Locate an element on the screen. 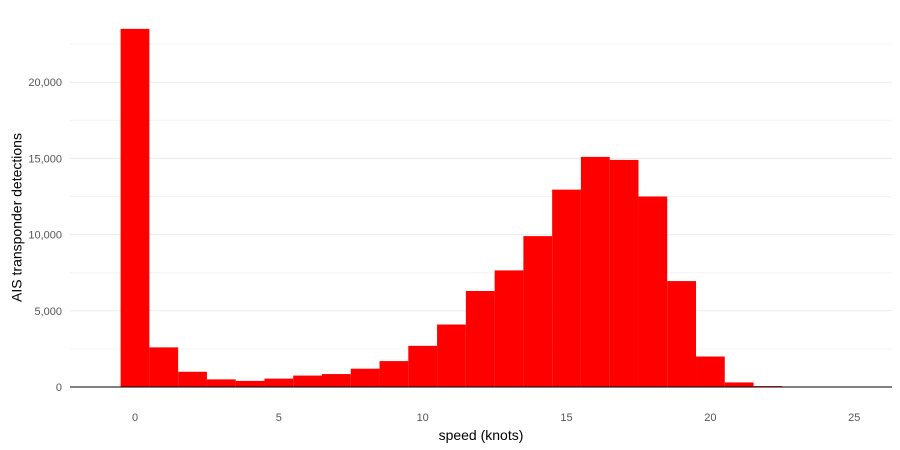 The width and height of the screenshot is (900, 450). x-tick-label: 10 is located at coordinates (423, 418).